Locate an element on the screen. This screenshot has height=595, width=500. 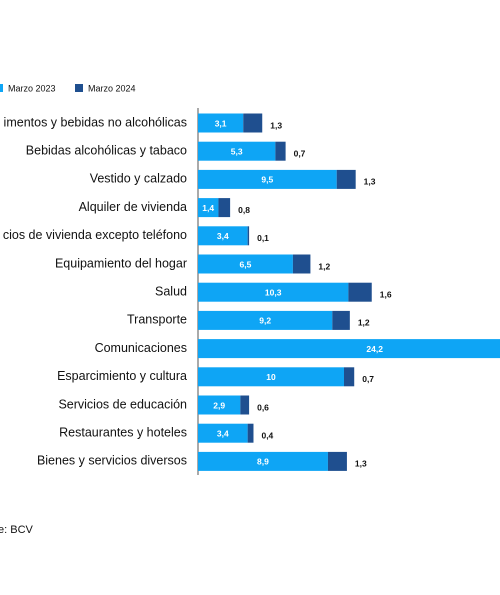
category-label: imentos y bebidas no alcohólicas is located at coordinates (95, 122).